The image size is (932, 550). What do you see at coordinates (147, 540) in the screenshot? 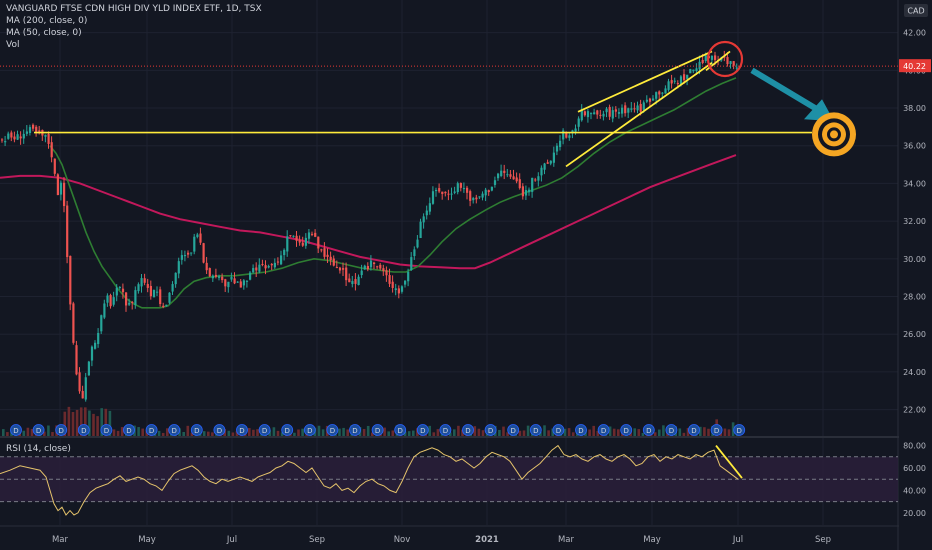
I see `time-tick-label: May` at bounding box center [147, 540].